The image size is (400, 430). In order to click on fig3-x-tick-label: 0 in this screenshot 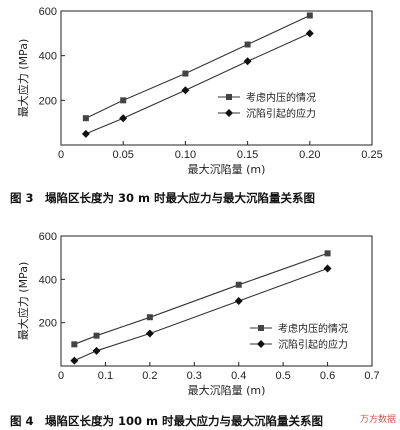, I will do `click(61, 155)`.